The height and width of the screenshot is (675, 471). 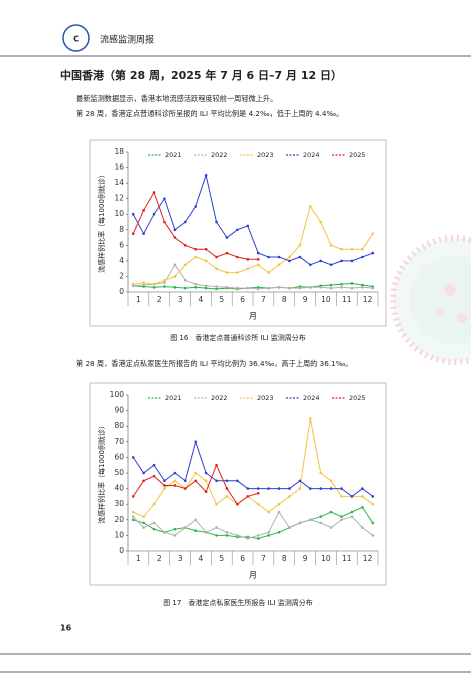 I want to click on y-tick-label: 12, so click(x=119, y=198).